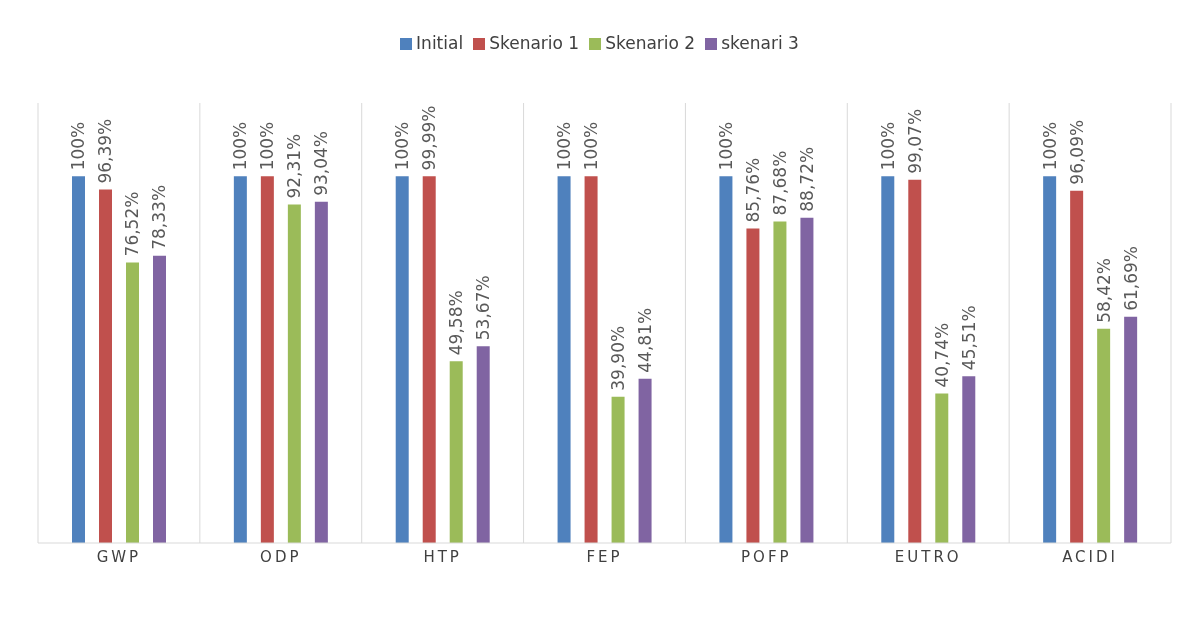 The width and height of the screenshot is (1199, 617). Describe the element at coordinates (534, 43) in the screenshot. I see `legend-label: Skenario 1` at that location.